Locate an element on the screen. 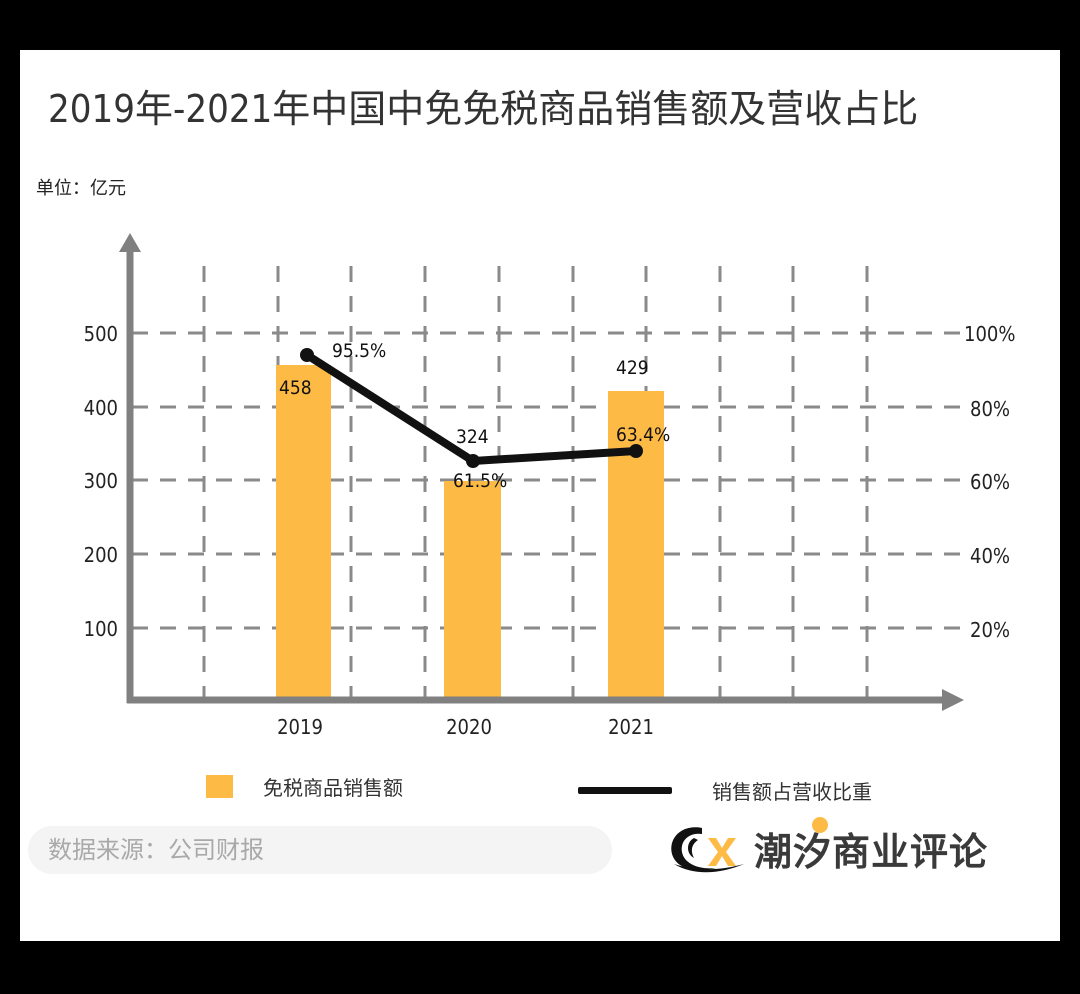 The width and height of the screenshot is (1080, 994). left-tick-100: 100 is located at coordinates (101, 629).